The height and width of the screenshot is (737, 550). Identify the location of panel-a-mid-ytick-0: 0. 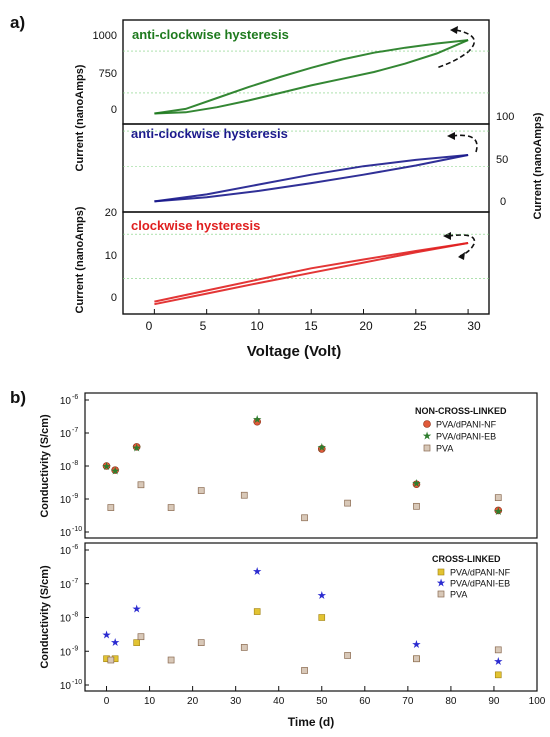
(503, 202).